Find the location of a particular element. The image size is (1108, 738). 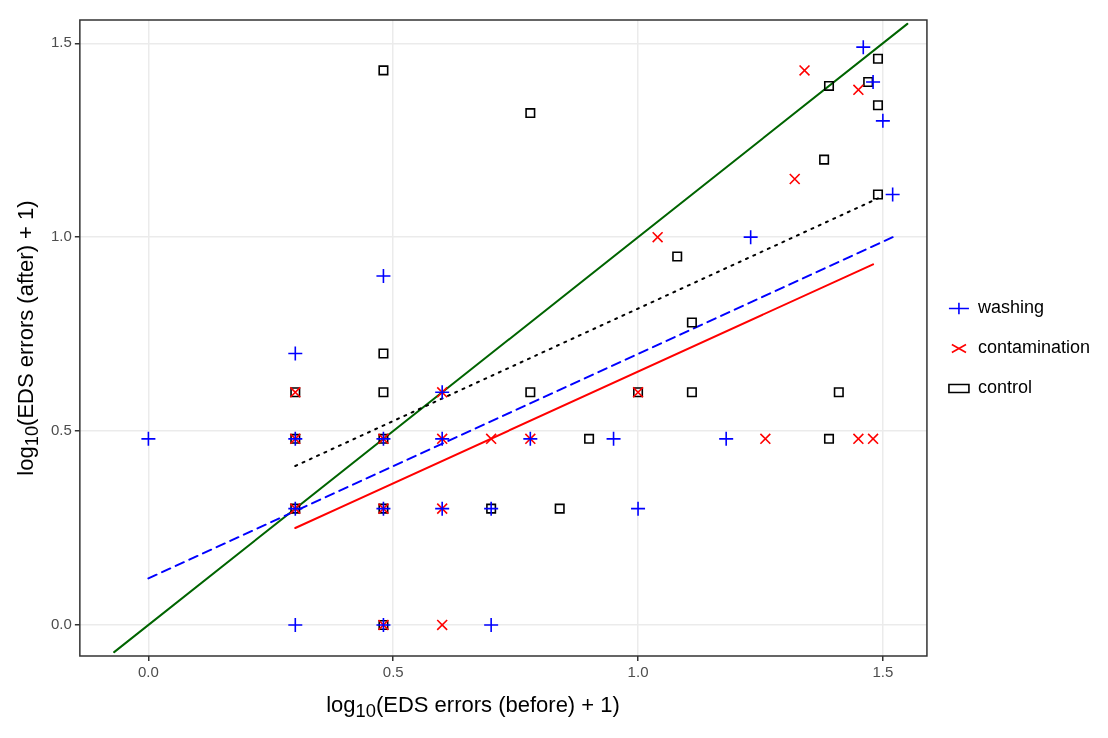

x-tick-label: 1.0 is located at coordinates (638, 672).